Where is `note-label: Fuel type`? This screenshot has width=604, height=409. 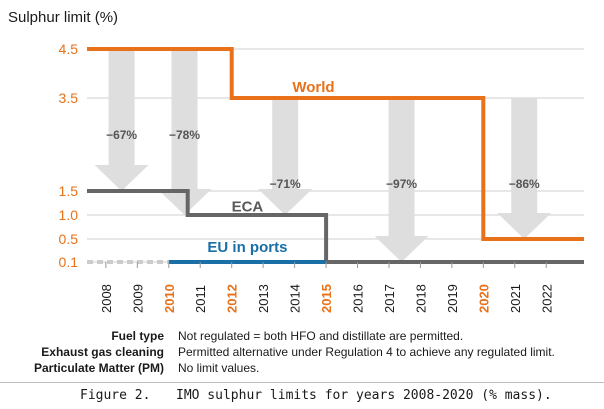 note-label: Fuel type is located at coordinates (137, 336).